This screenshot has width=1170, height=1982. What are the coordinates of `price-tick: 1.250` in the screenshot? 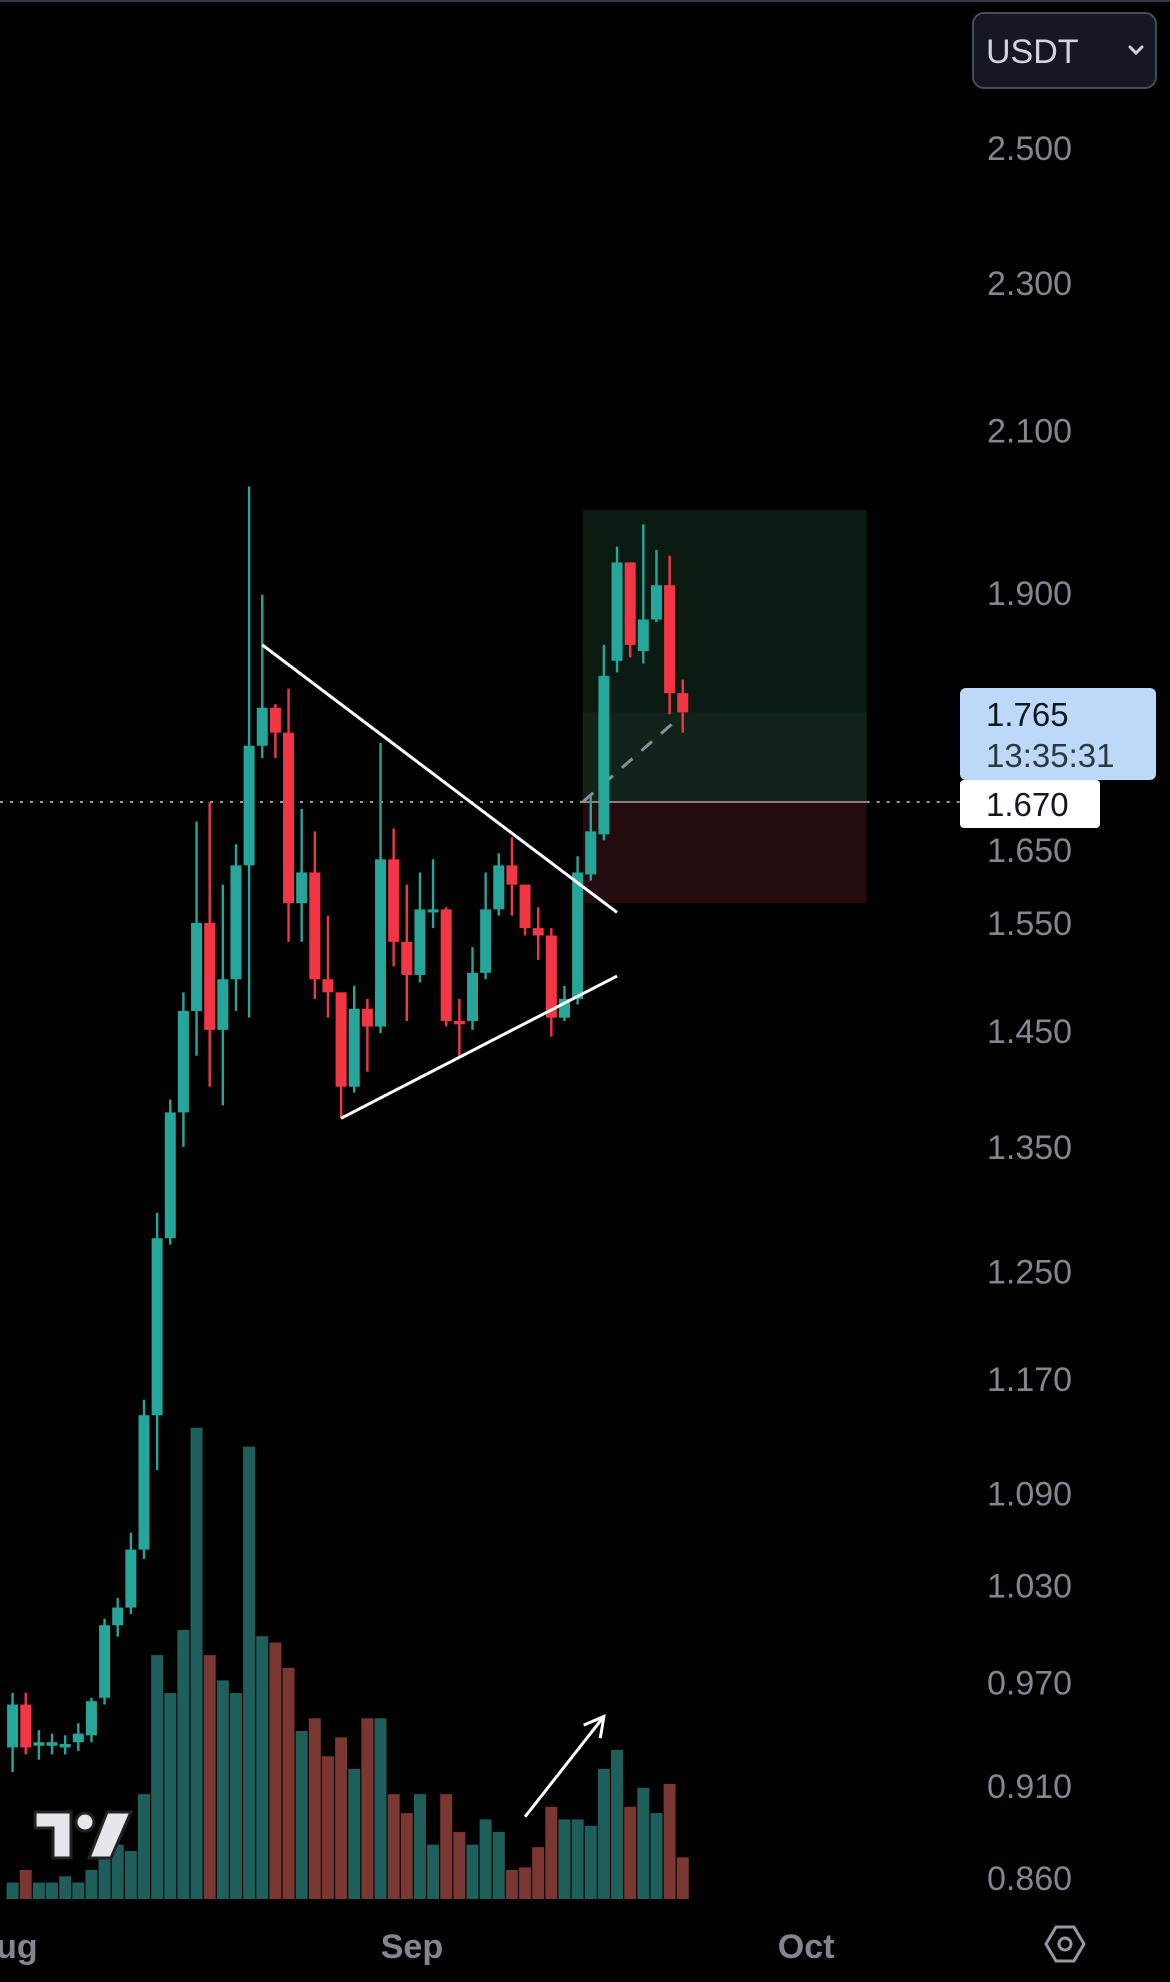 It's located at (1029, 1273).